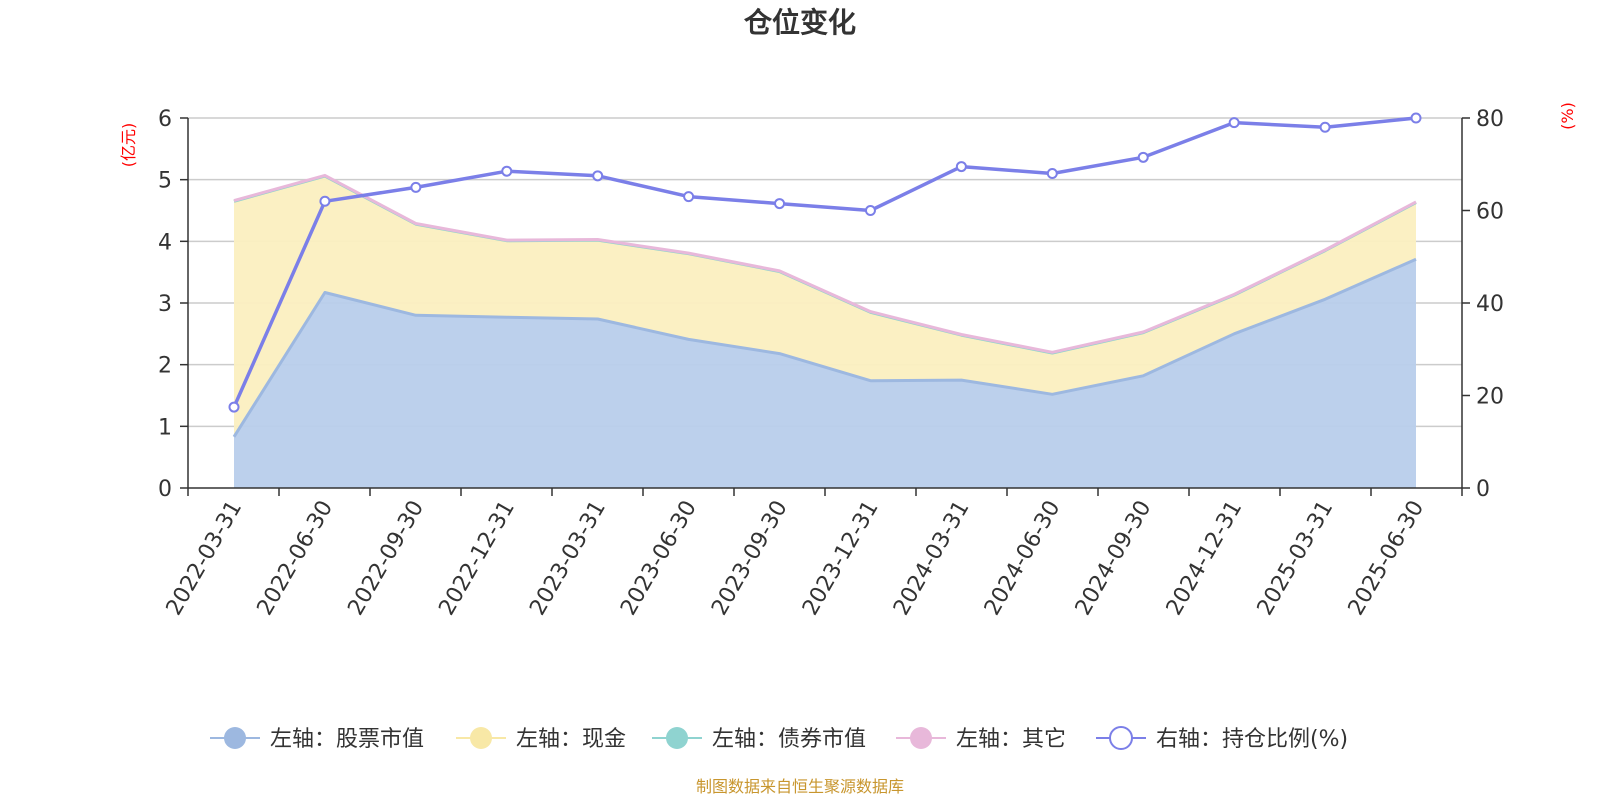 The height and width of the screenshot is (800, 1600). I want to click on right-tick-label-80: 80, so click(1490, 119).